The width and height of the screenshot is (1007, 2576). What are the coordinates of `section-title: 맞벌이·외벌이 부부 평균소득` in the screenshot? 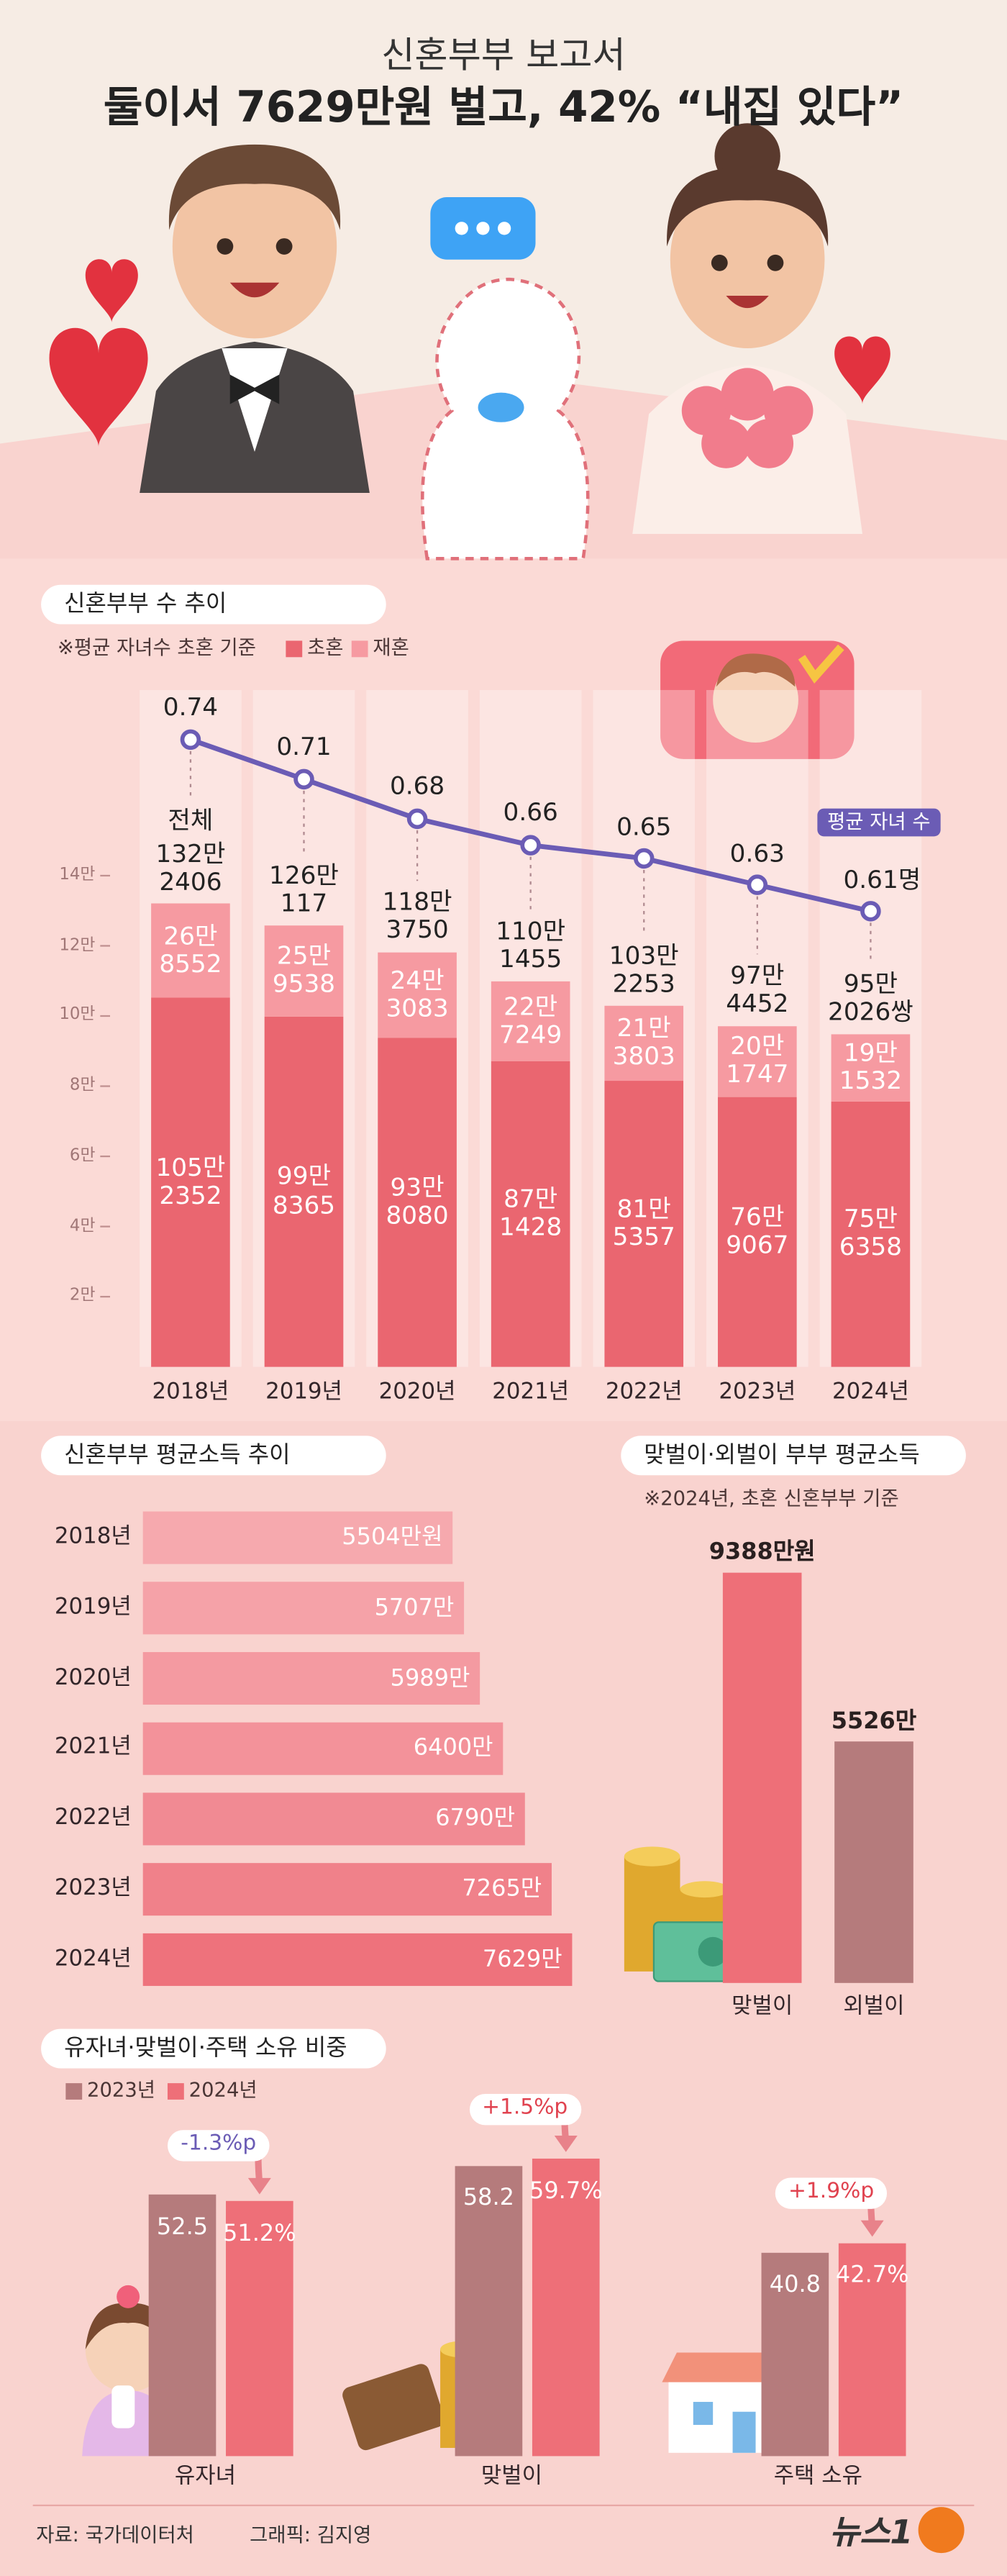 It's located at (794, 1456).